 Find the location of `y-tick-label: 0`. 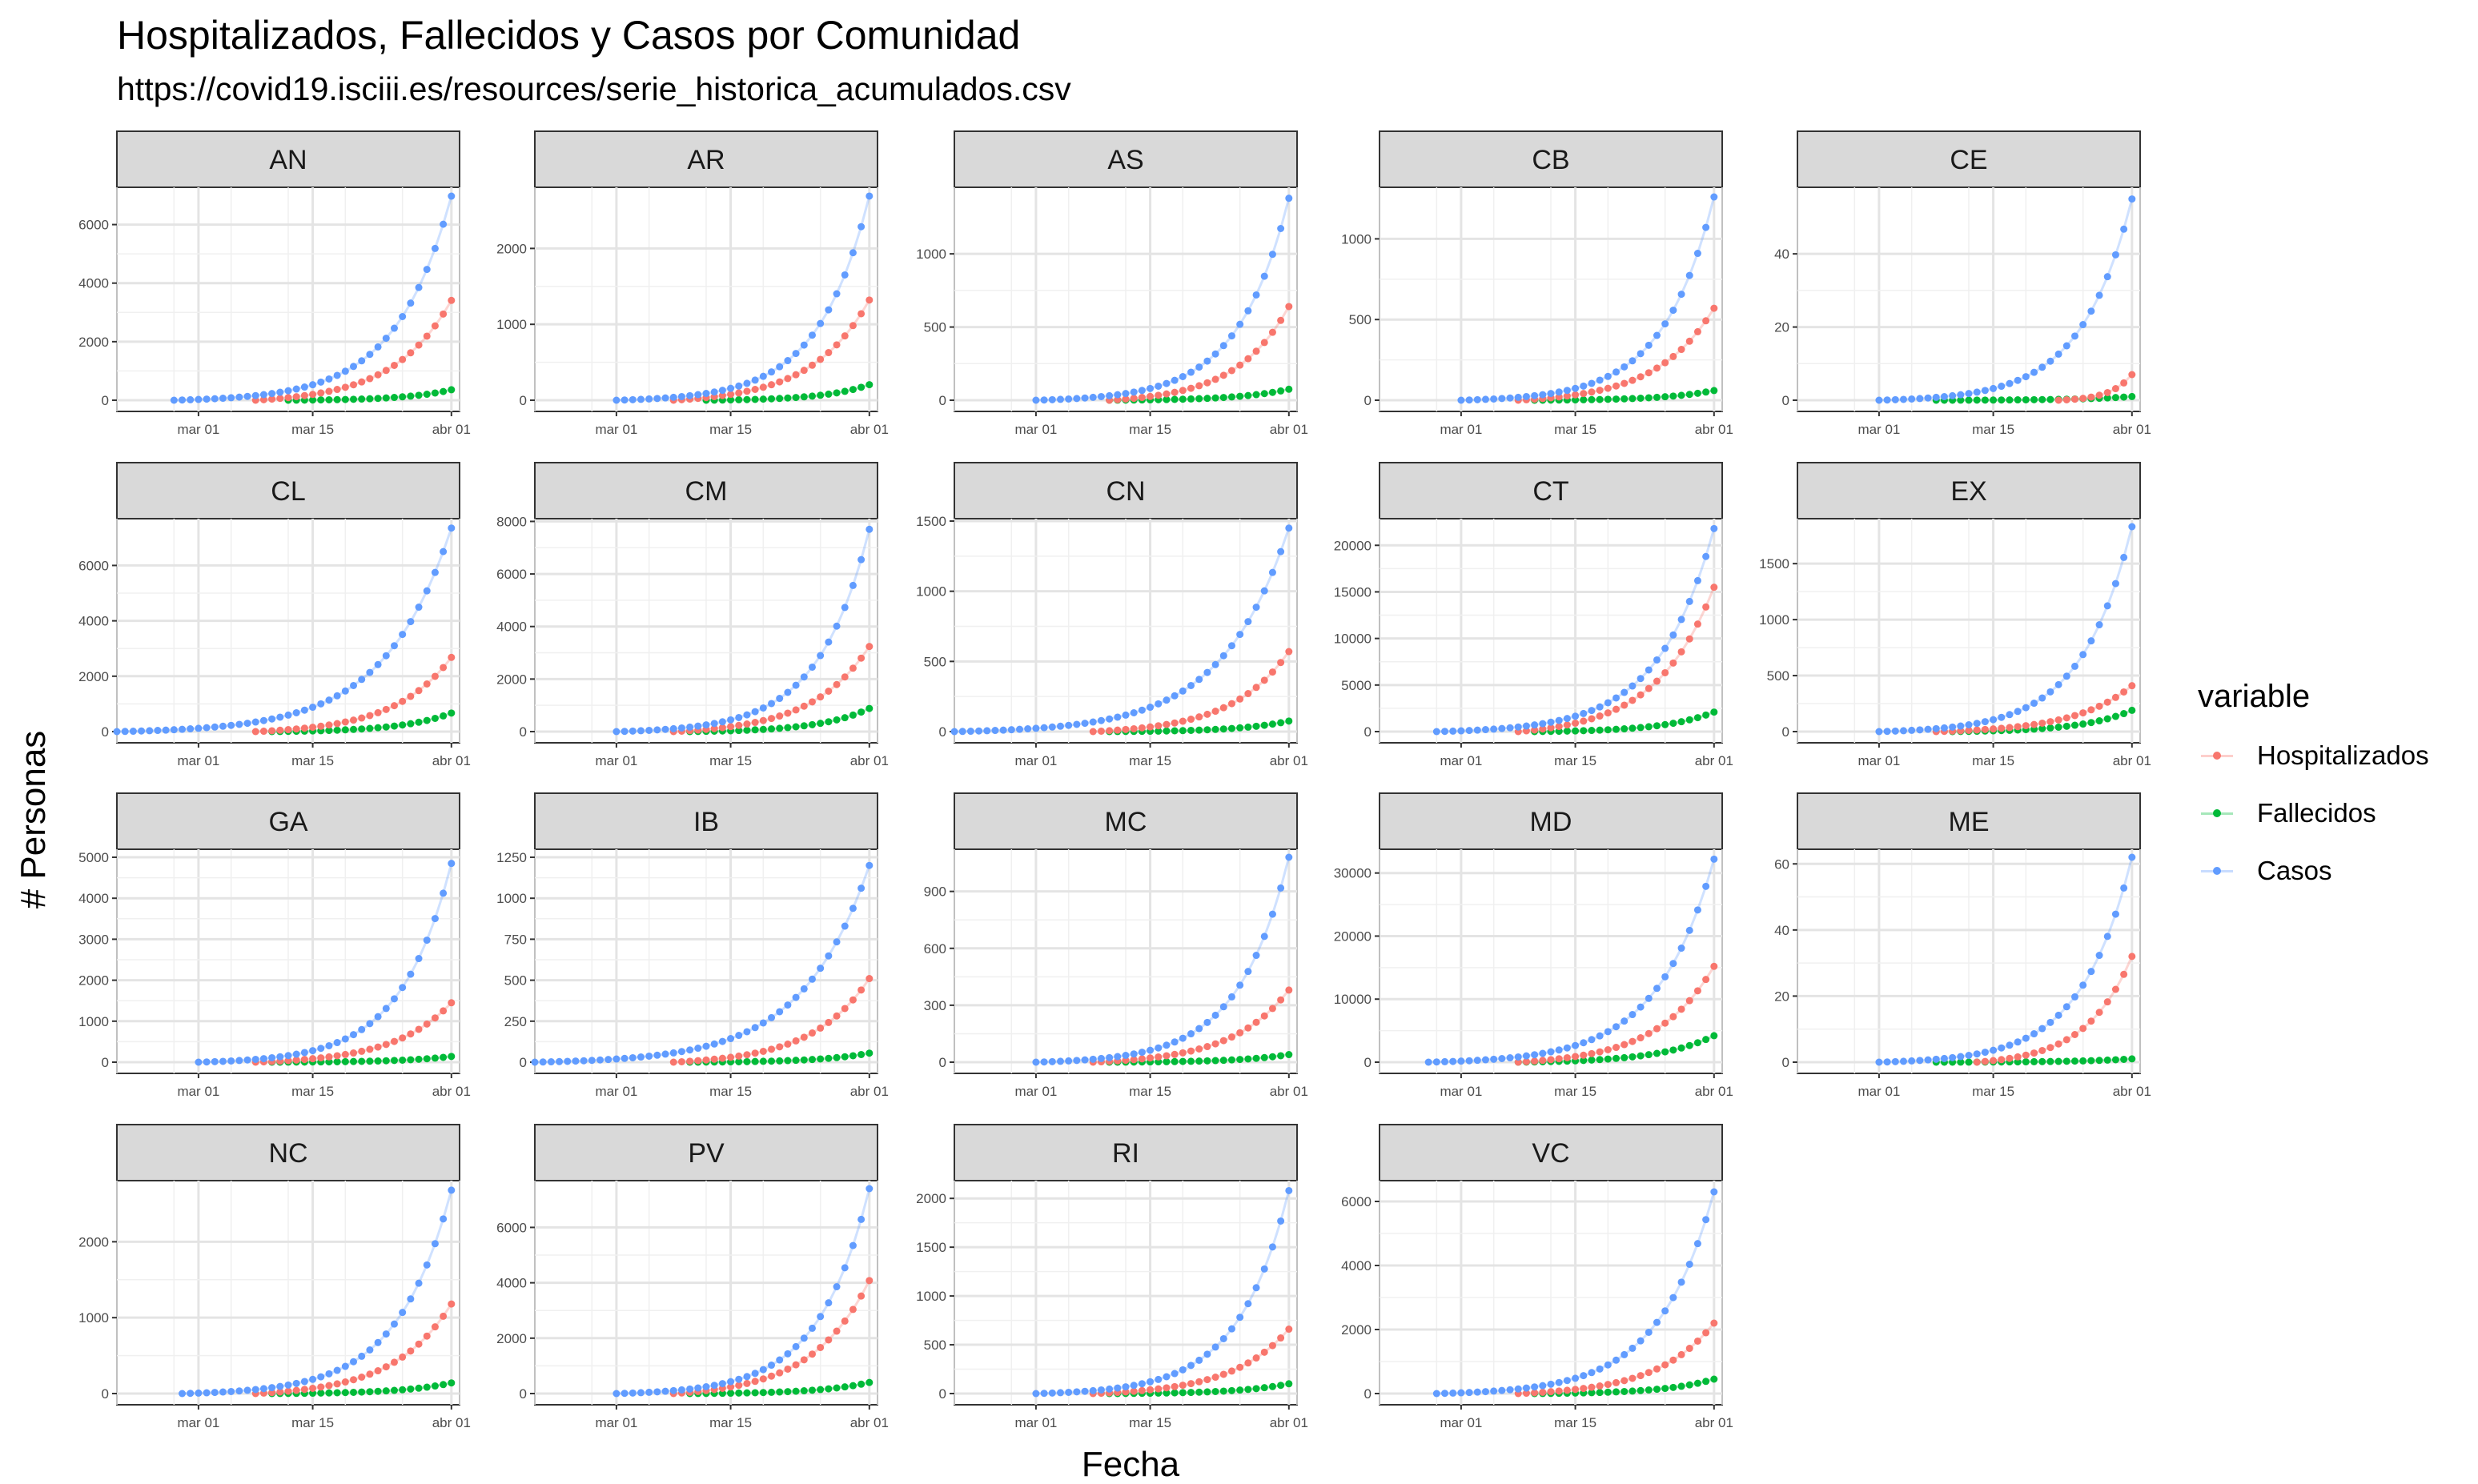

y-tick-label: 0 is located at coordinates (523, 1062).